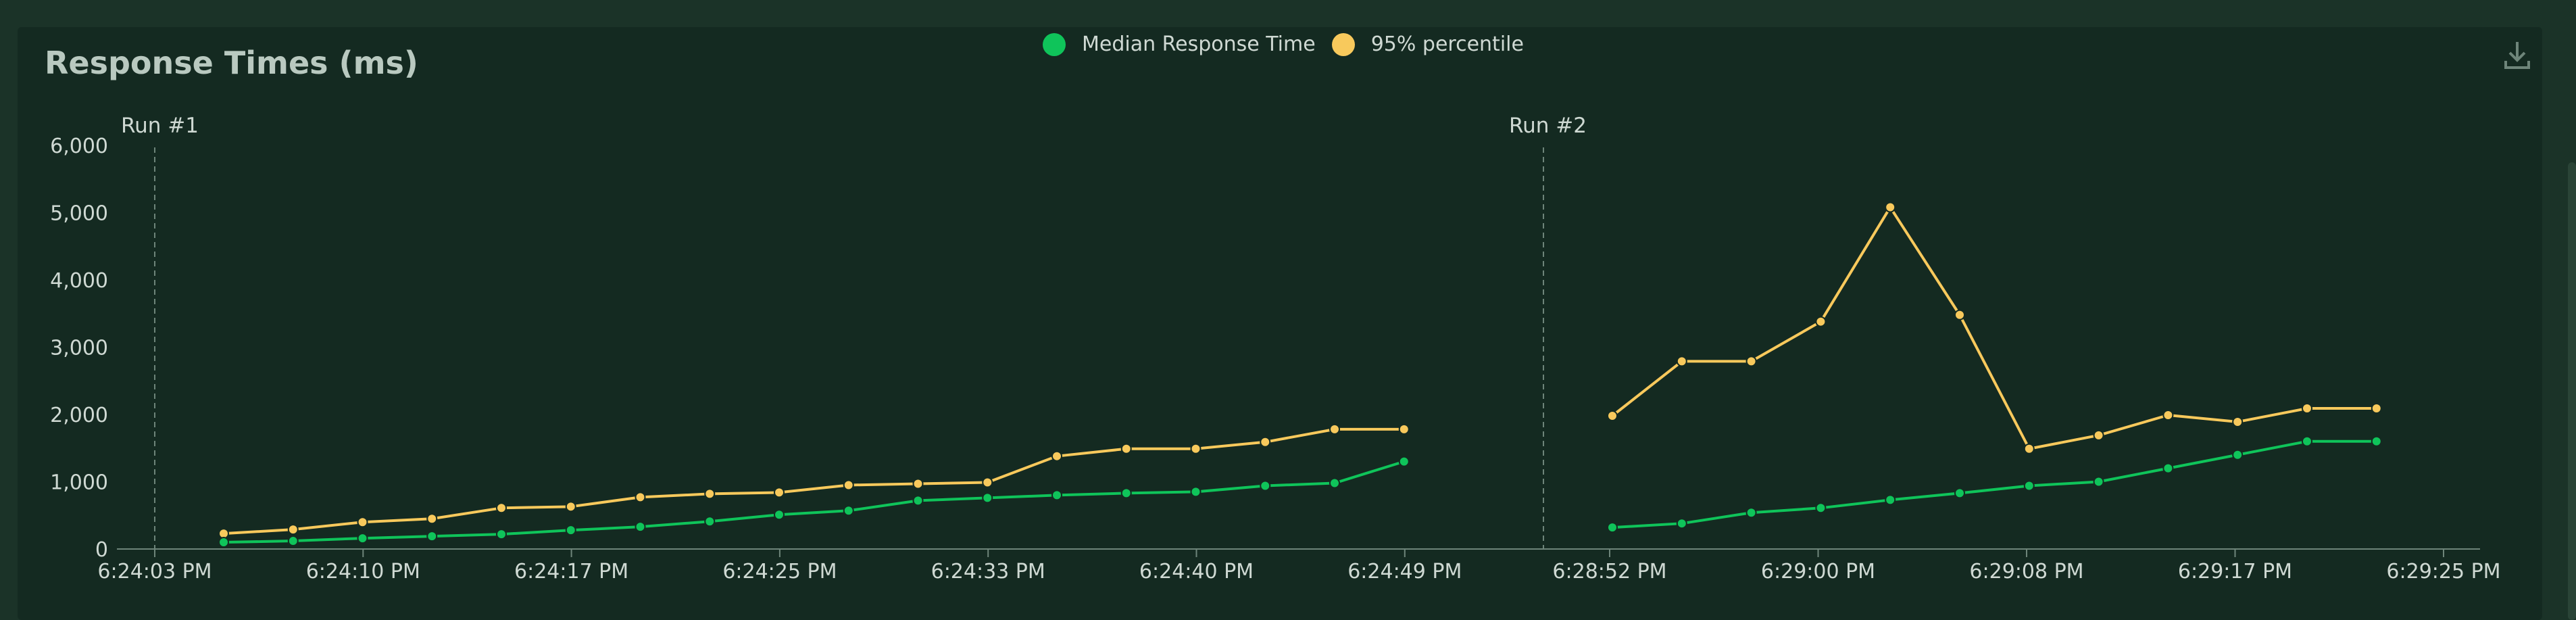 The image size is (2576, 620). Describe the element at coordinates (1548, 126) in the screenshot. I see `run-label: Run #2` at that location.